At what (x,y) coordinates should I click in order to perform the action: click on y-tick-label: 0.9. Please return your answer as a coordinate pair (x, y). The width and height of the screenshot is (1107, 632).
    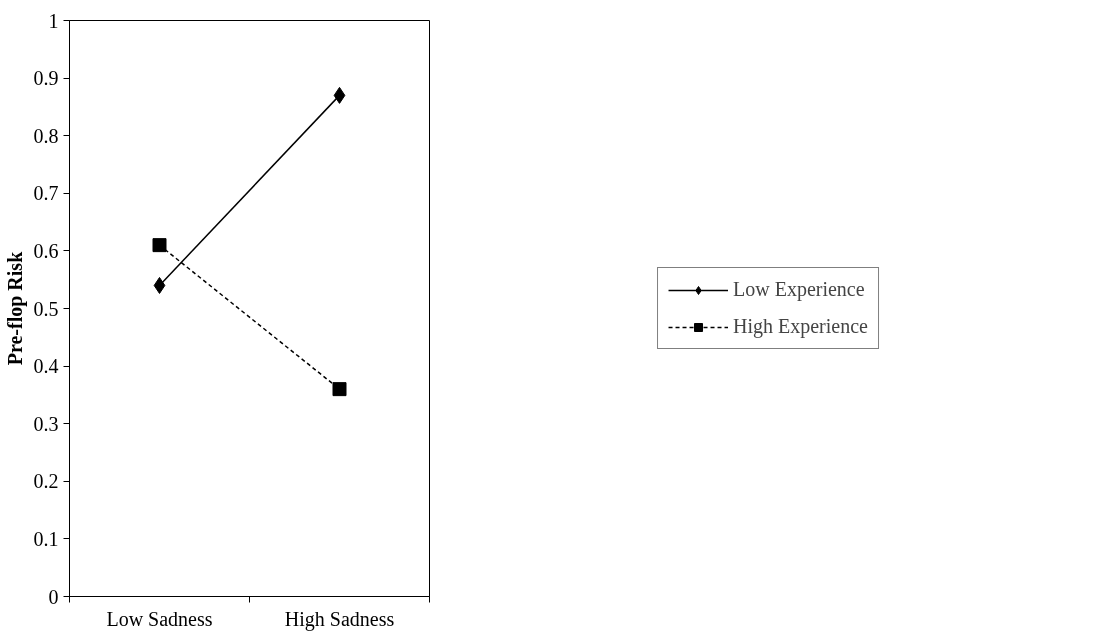
    Looking at the image, I should click on (46, 78).